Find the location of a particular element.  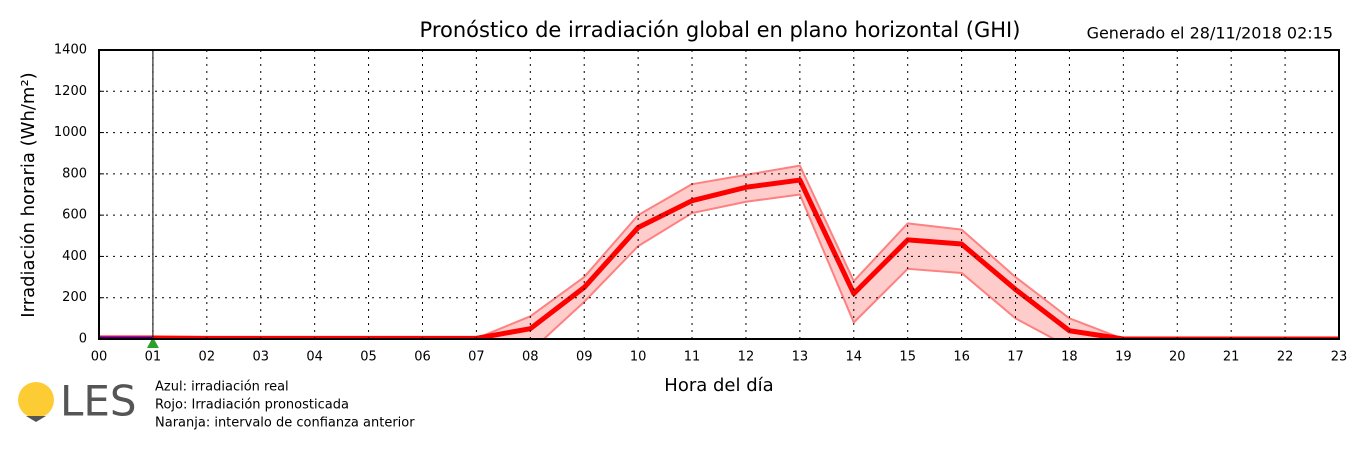

x-tick-label: 04 is located at coordinates (314, 357).